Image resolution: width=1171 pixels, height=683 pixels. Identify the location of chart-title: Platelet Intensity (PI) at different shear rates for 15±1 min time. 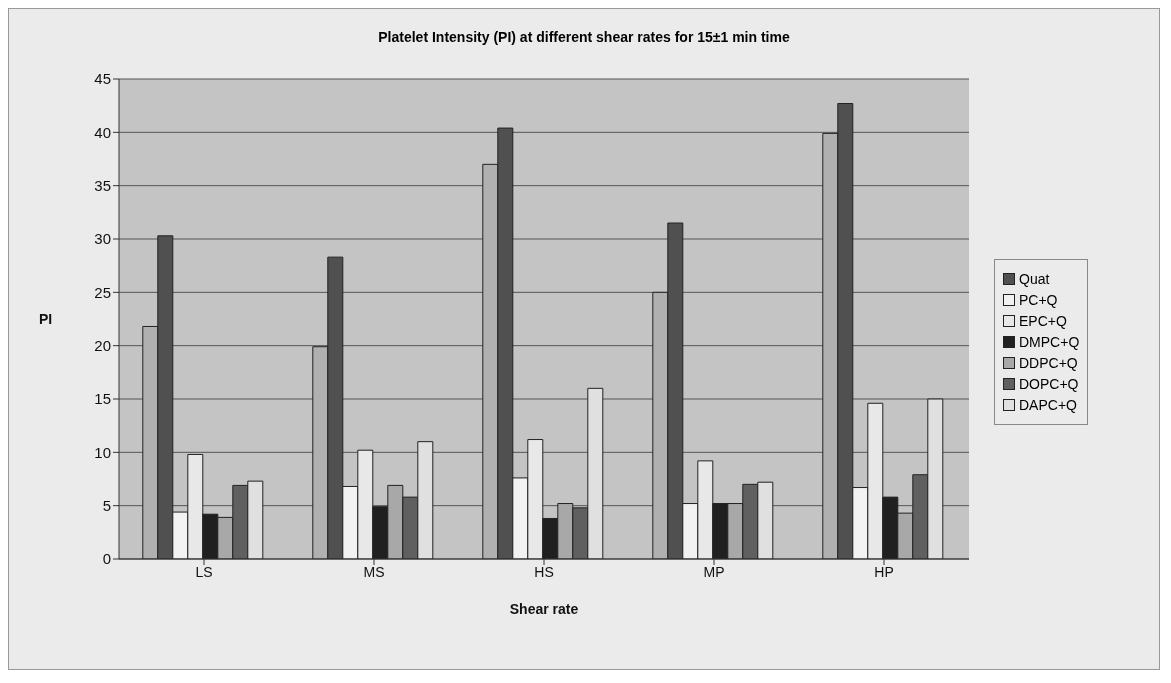
(584, 37).